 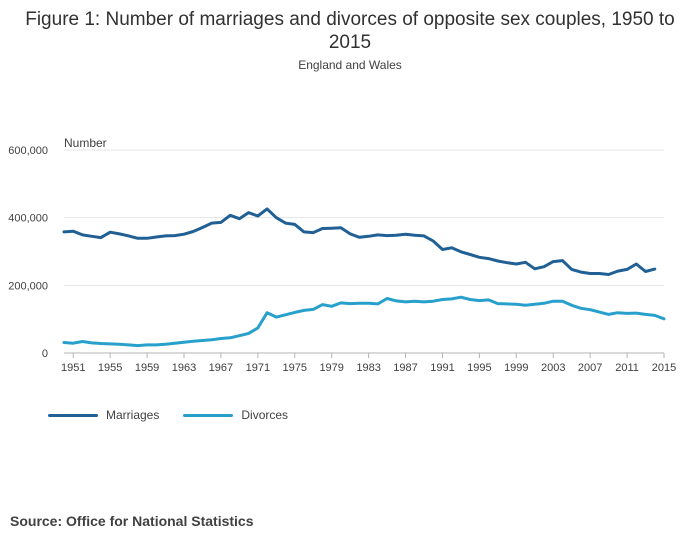 I want to click on x-tick-label: 1987, so click(x=405, y=368).